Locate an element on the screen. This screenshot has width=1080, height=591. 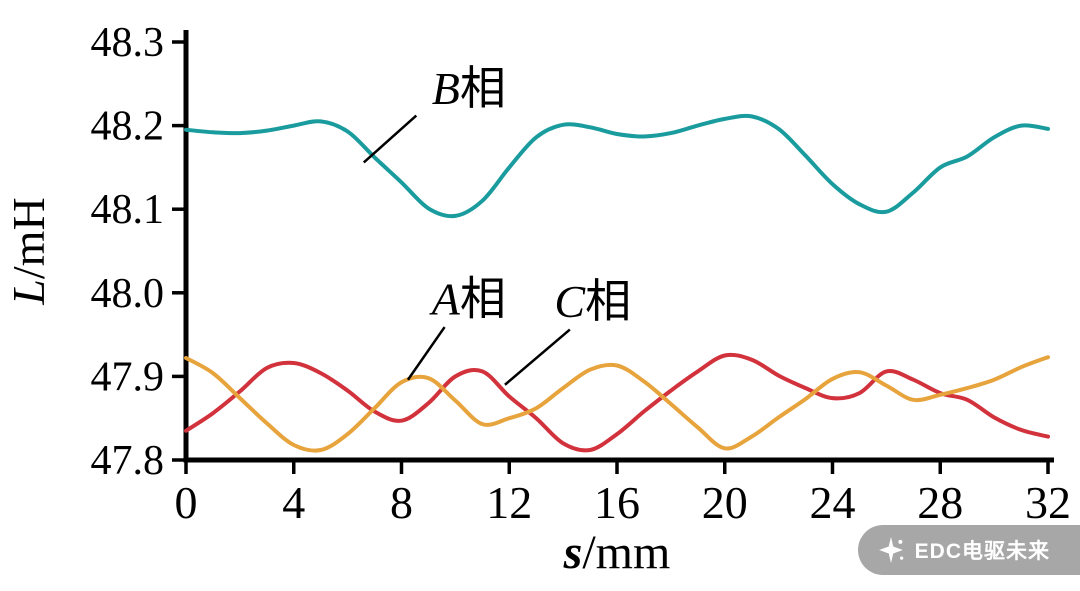
x-tick-label: 24 is located at coordinates (833, 502).